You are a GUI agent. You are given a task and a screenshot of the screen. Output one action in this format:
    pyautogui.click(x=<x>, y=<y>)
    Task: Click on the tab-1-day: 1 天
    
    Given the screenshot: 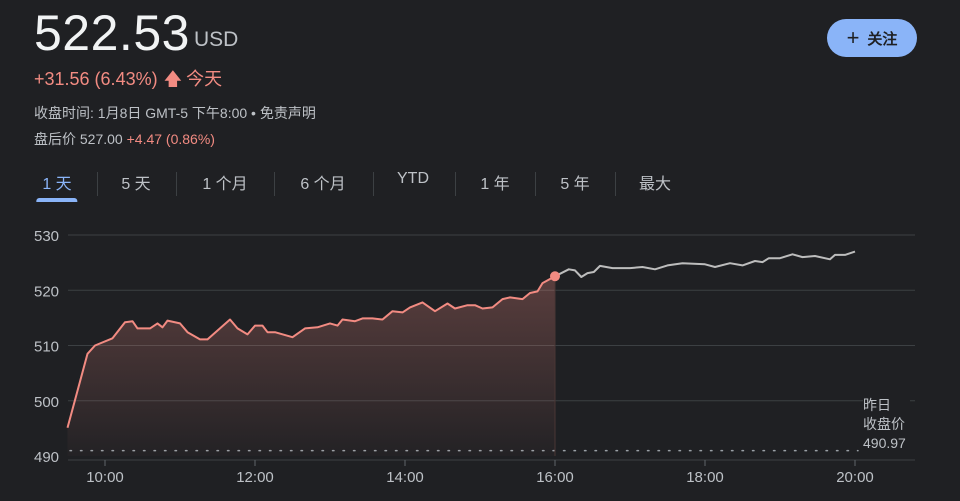 What is the action you would take?
    pyautogui.click(x=57, y=186)
    